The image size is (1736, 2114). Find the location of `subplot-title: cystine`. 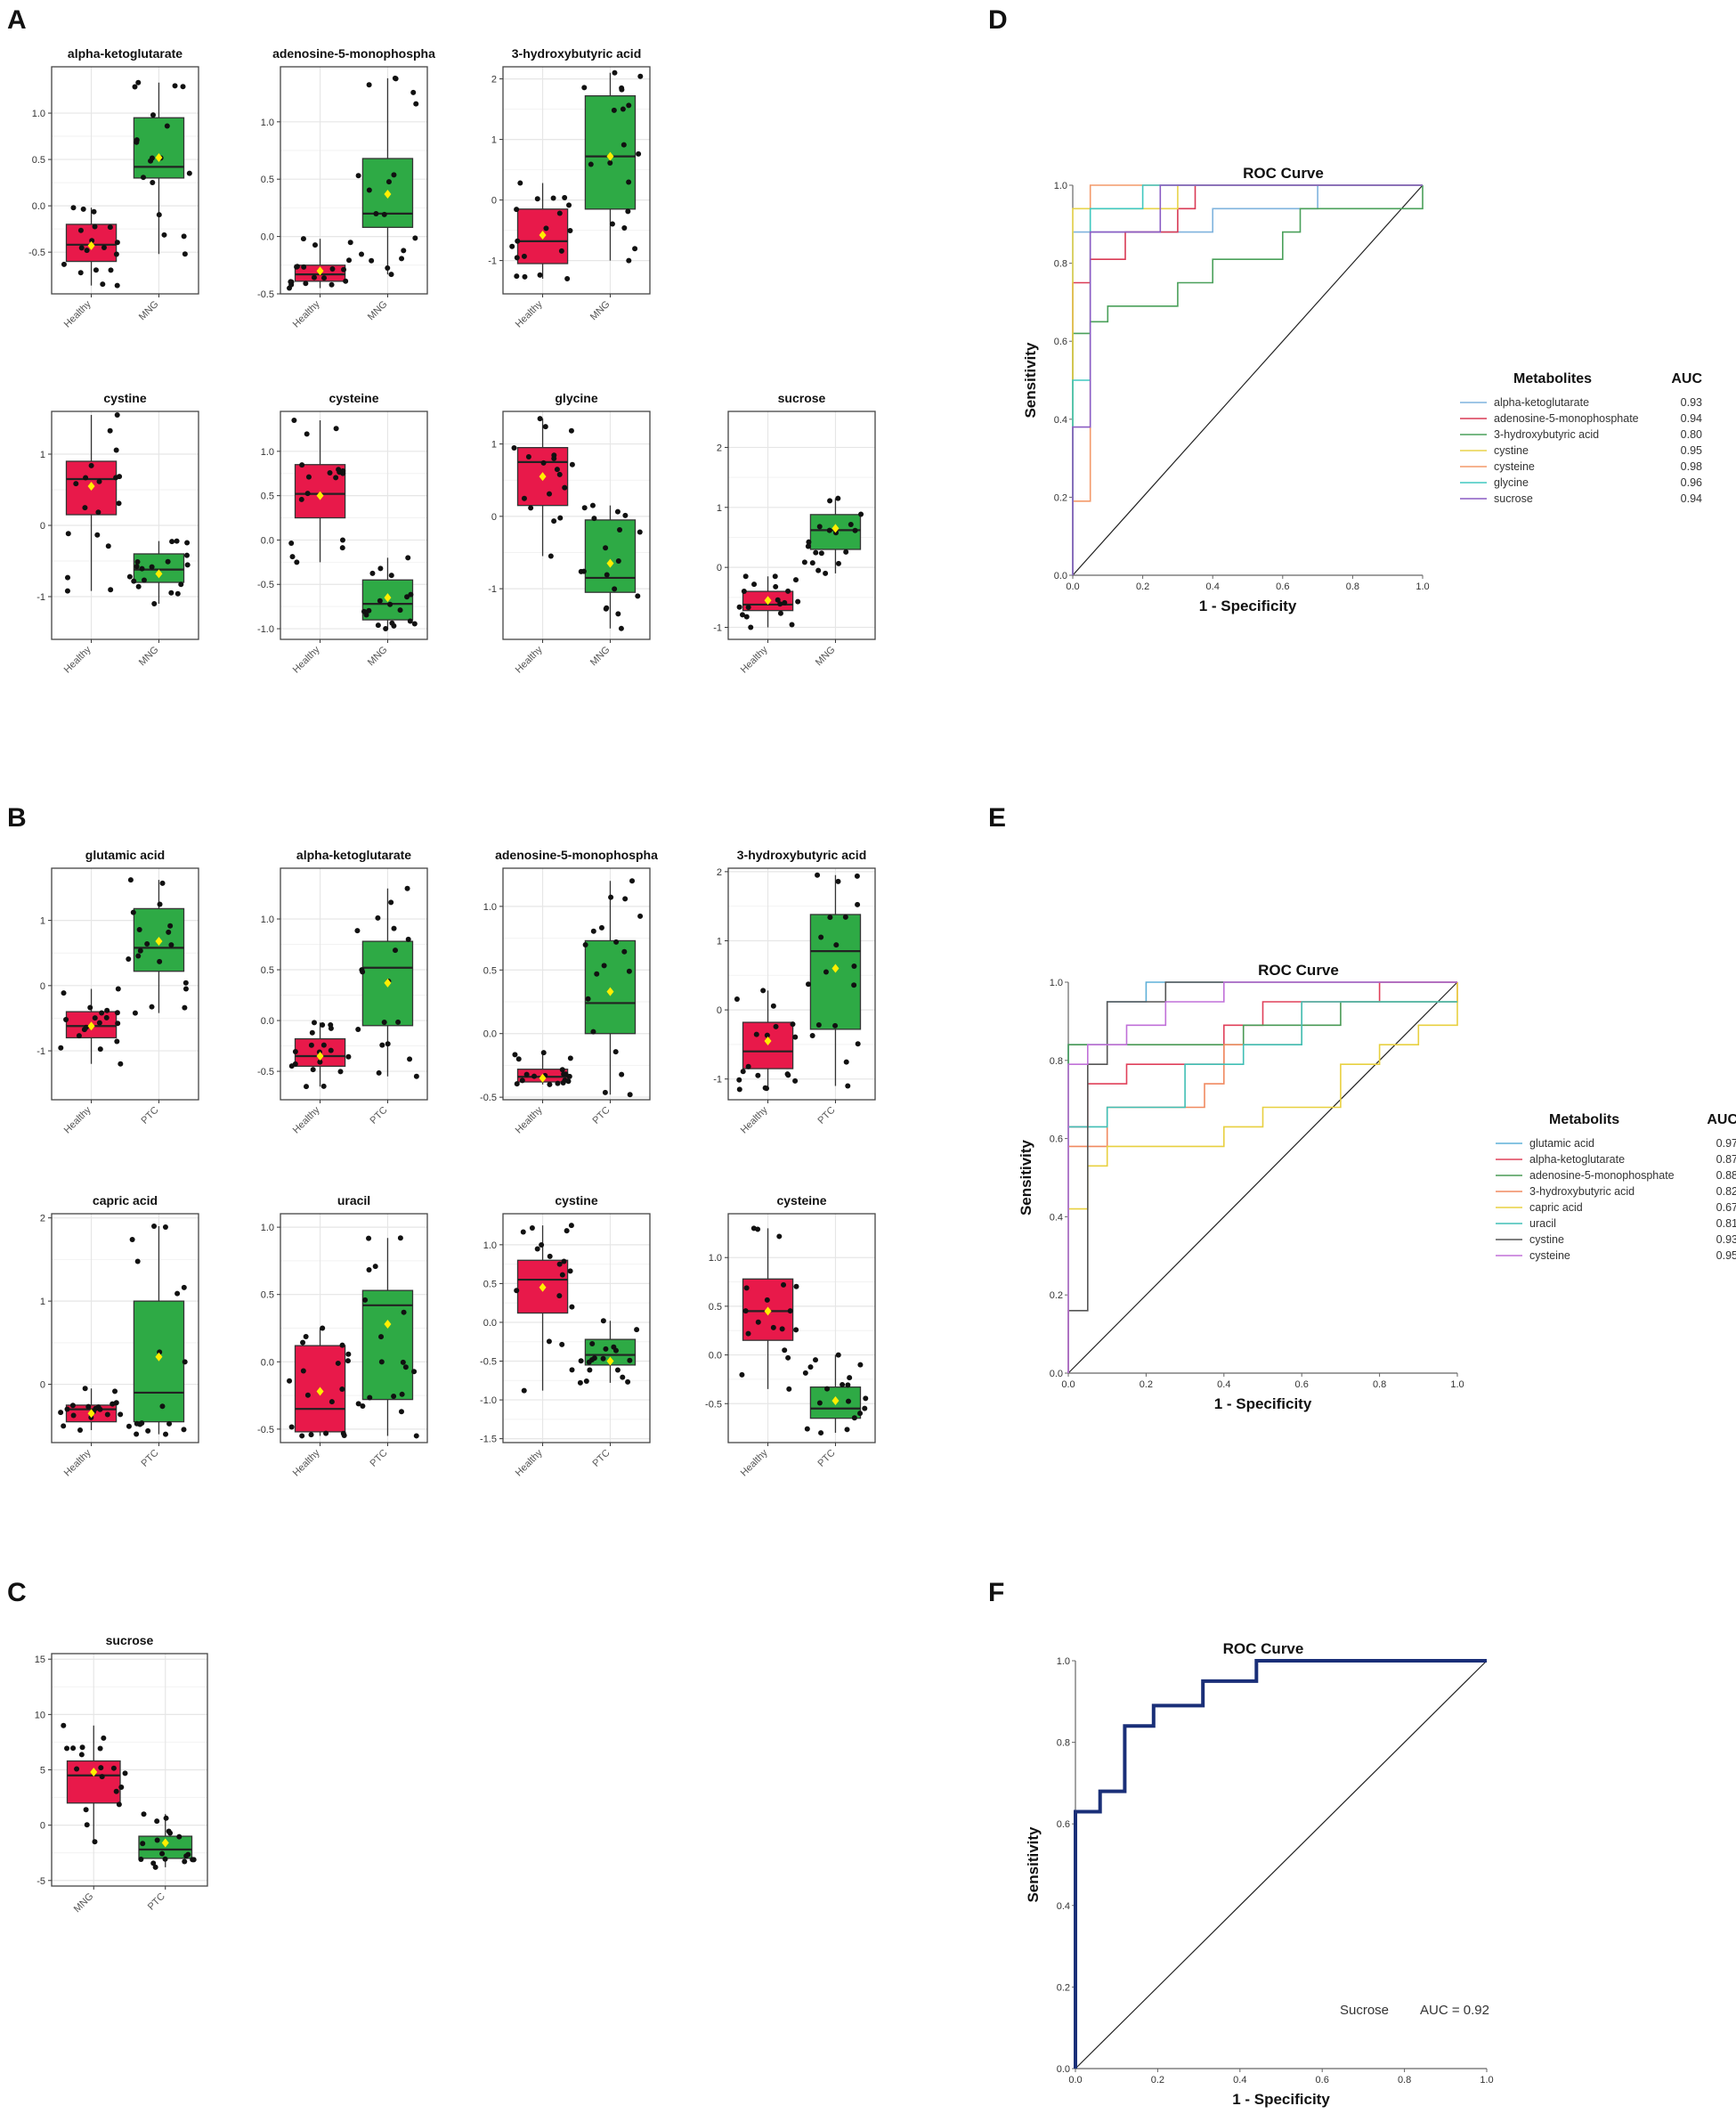

subplot-title: cystine is located at coordinates (576, 1200).